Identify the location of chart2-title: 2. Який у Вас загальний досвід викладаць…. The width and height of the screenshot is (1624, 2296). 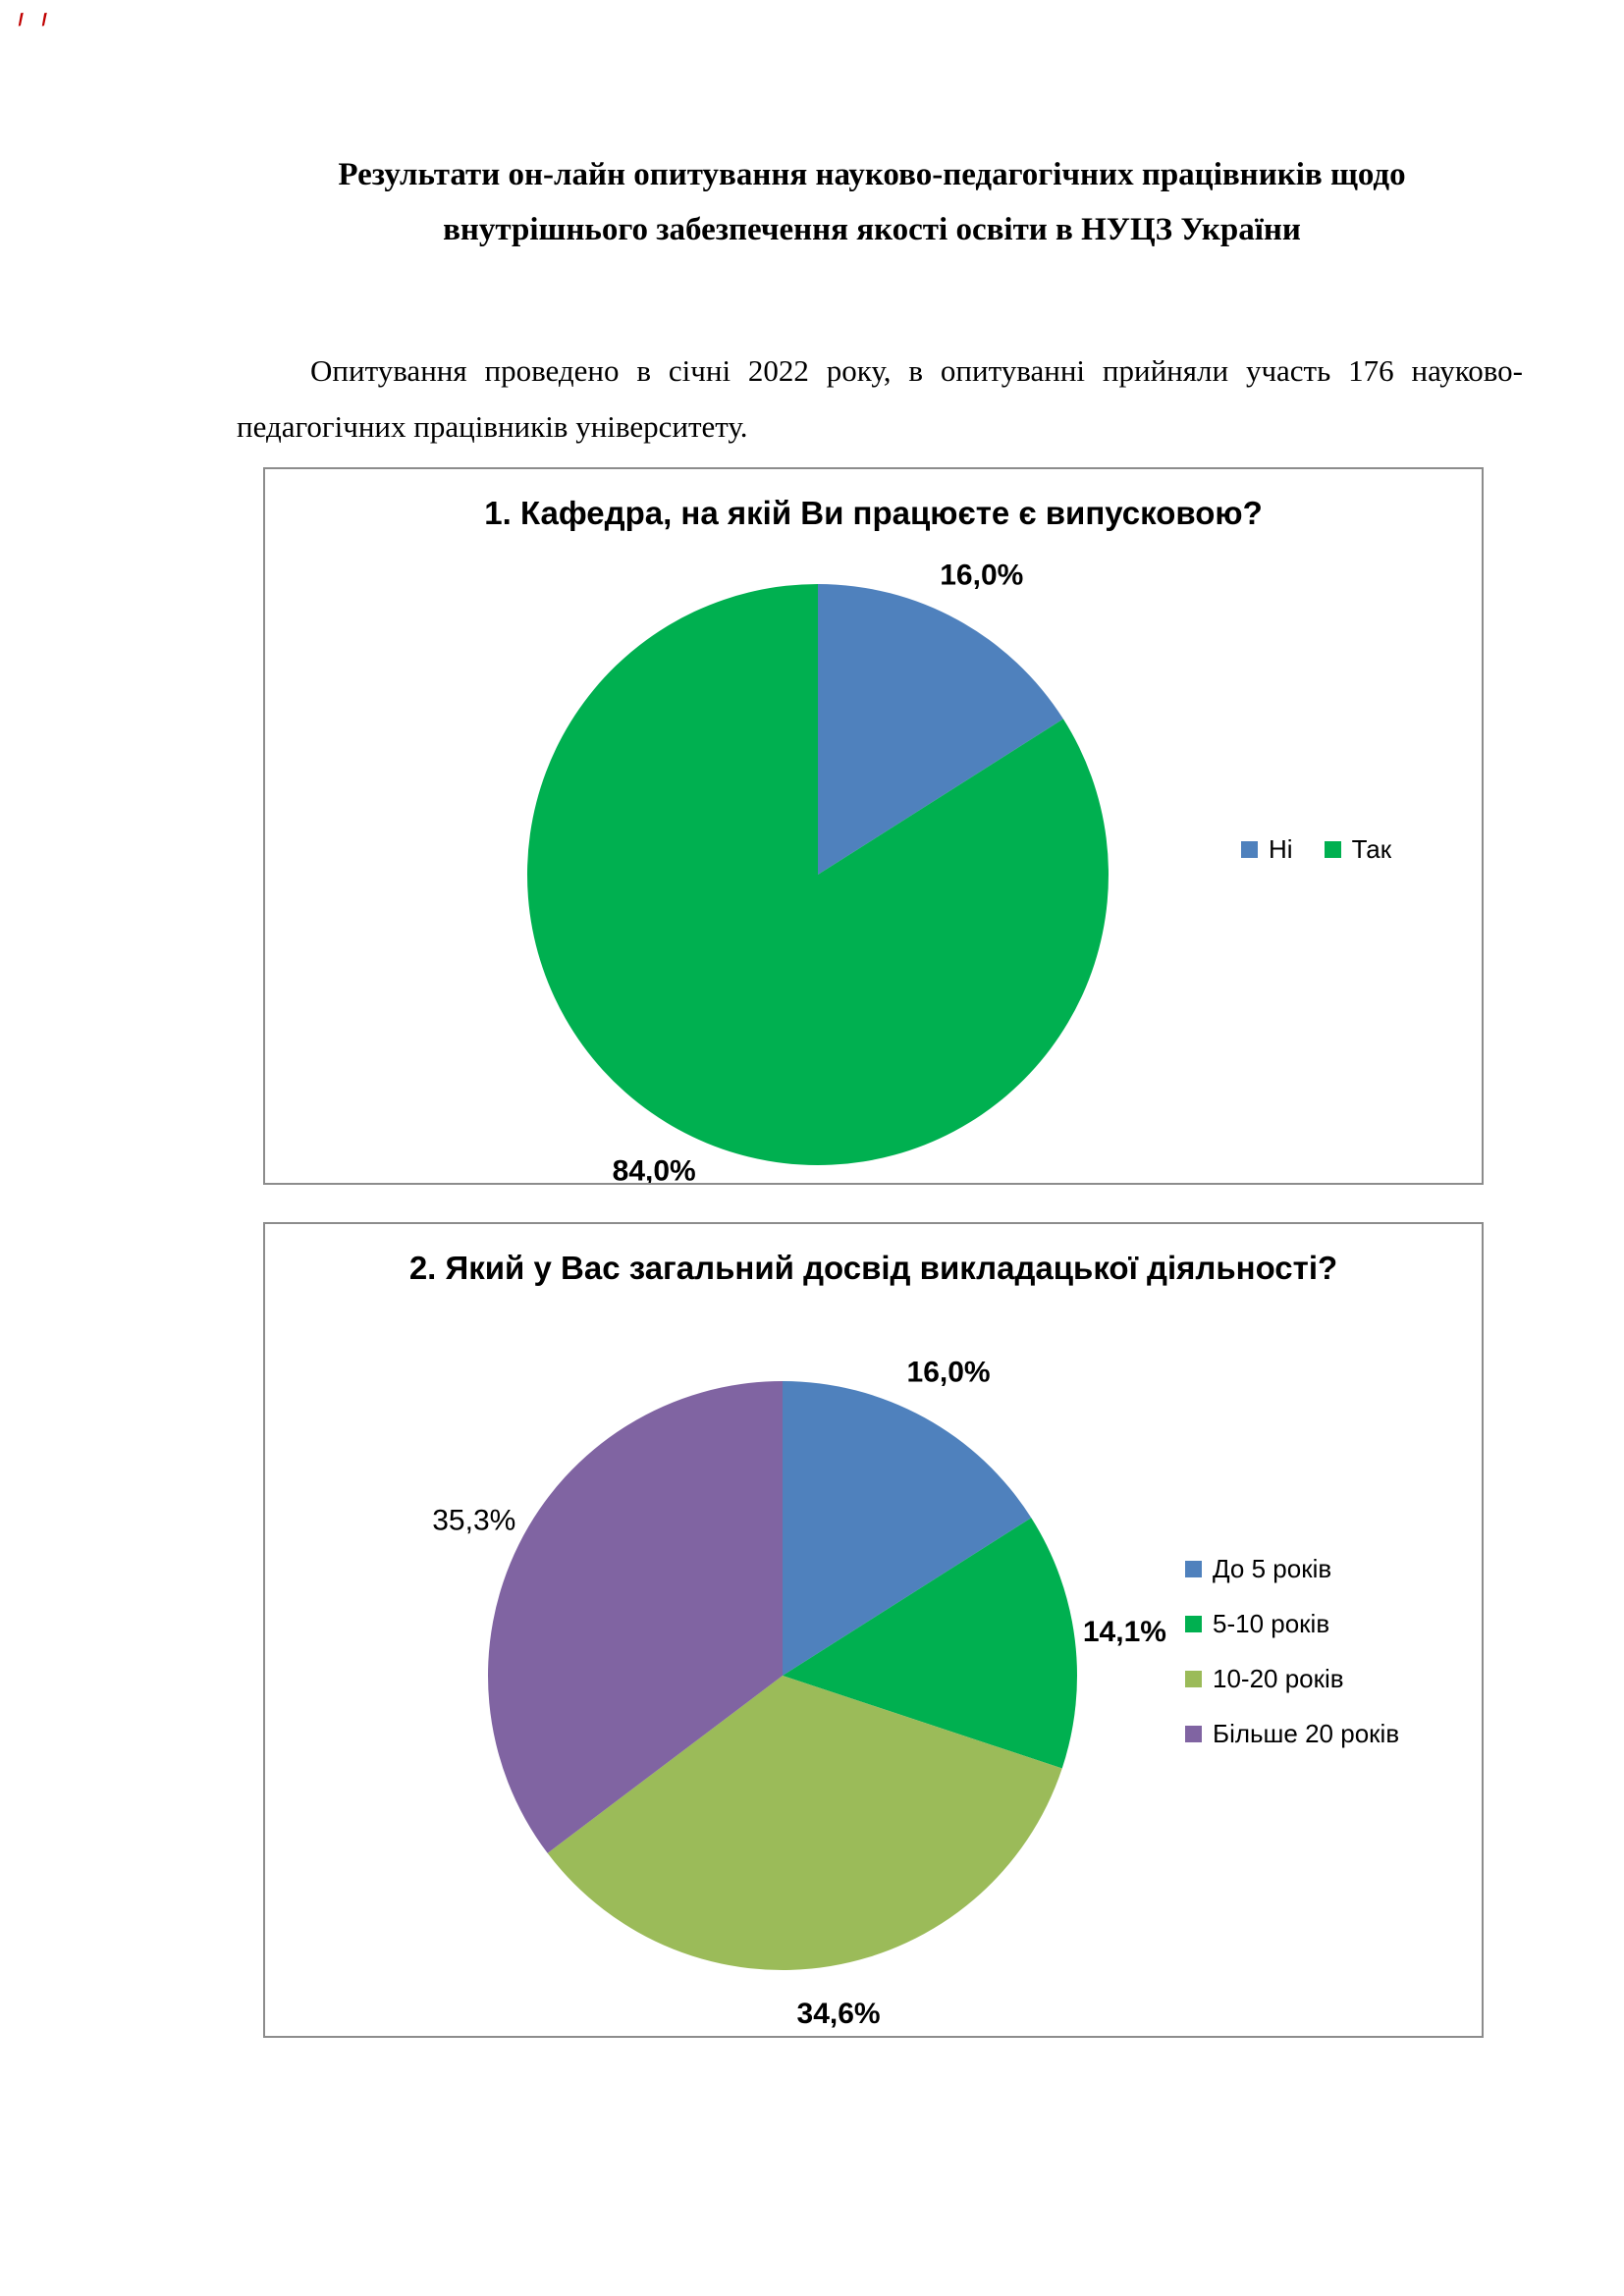
(873, 1267).